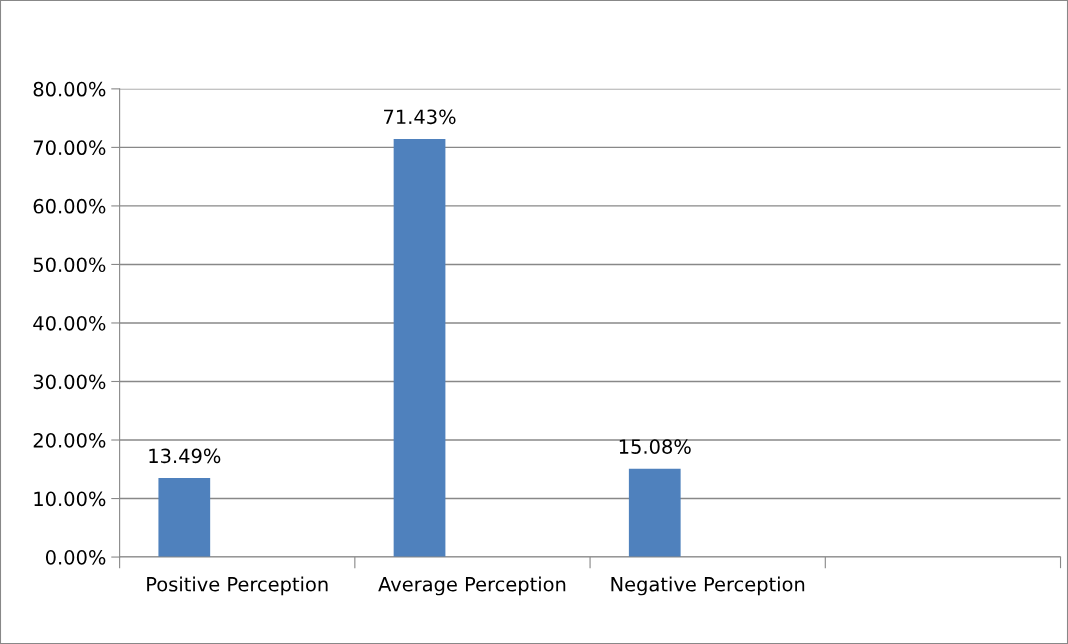  Describe the element at coordinates (185, 456) in the screenshot. I see `data-label: 13.49%` at that location.